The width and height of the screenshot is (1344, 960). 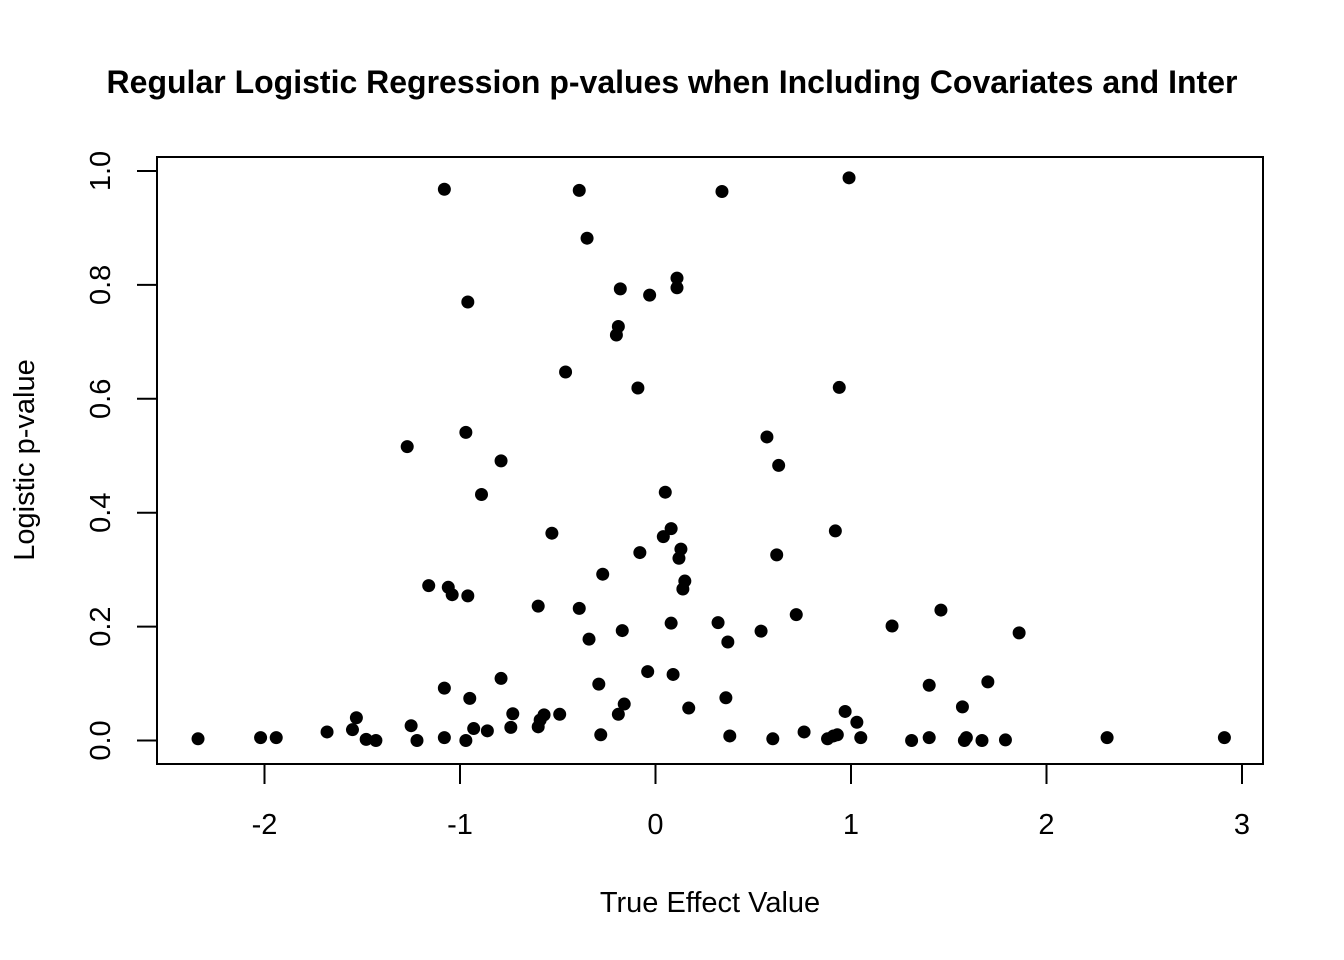 What do you see at coordinates (710, 903) in the screenshot?
I see `x-axis-label: True Effect Value` at bounding box center [710, 903].